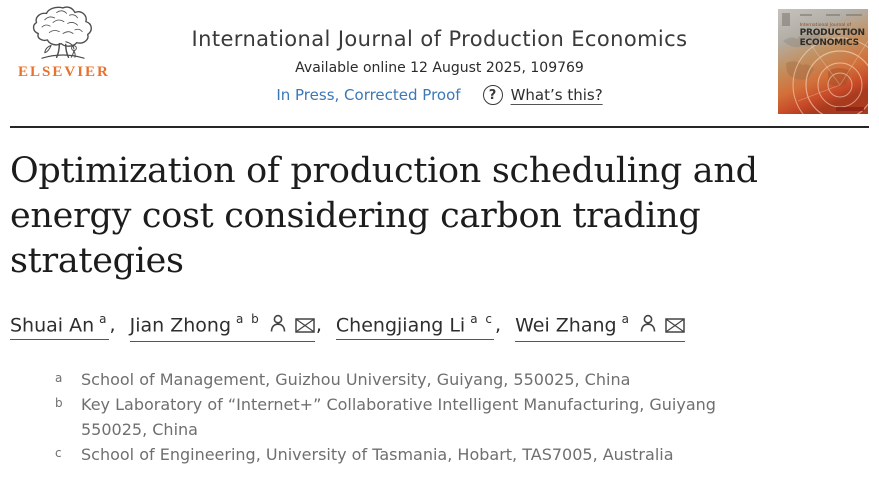 The image size is (879, 487). What do you see at coordinates (825, 25) in the screenshot?
I see `cover-series-label: International Journal of` at bounding box center [825, 25].